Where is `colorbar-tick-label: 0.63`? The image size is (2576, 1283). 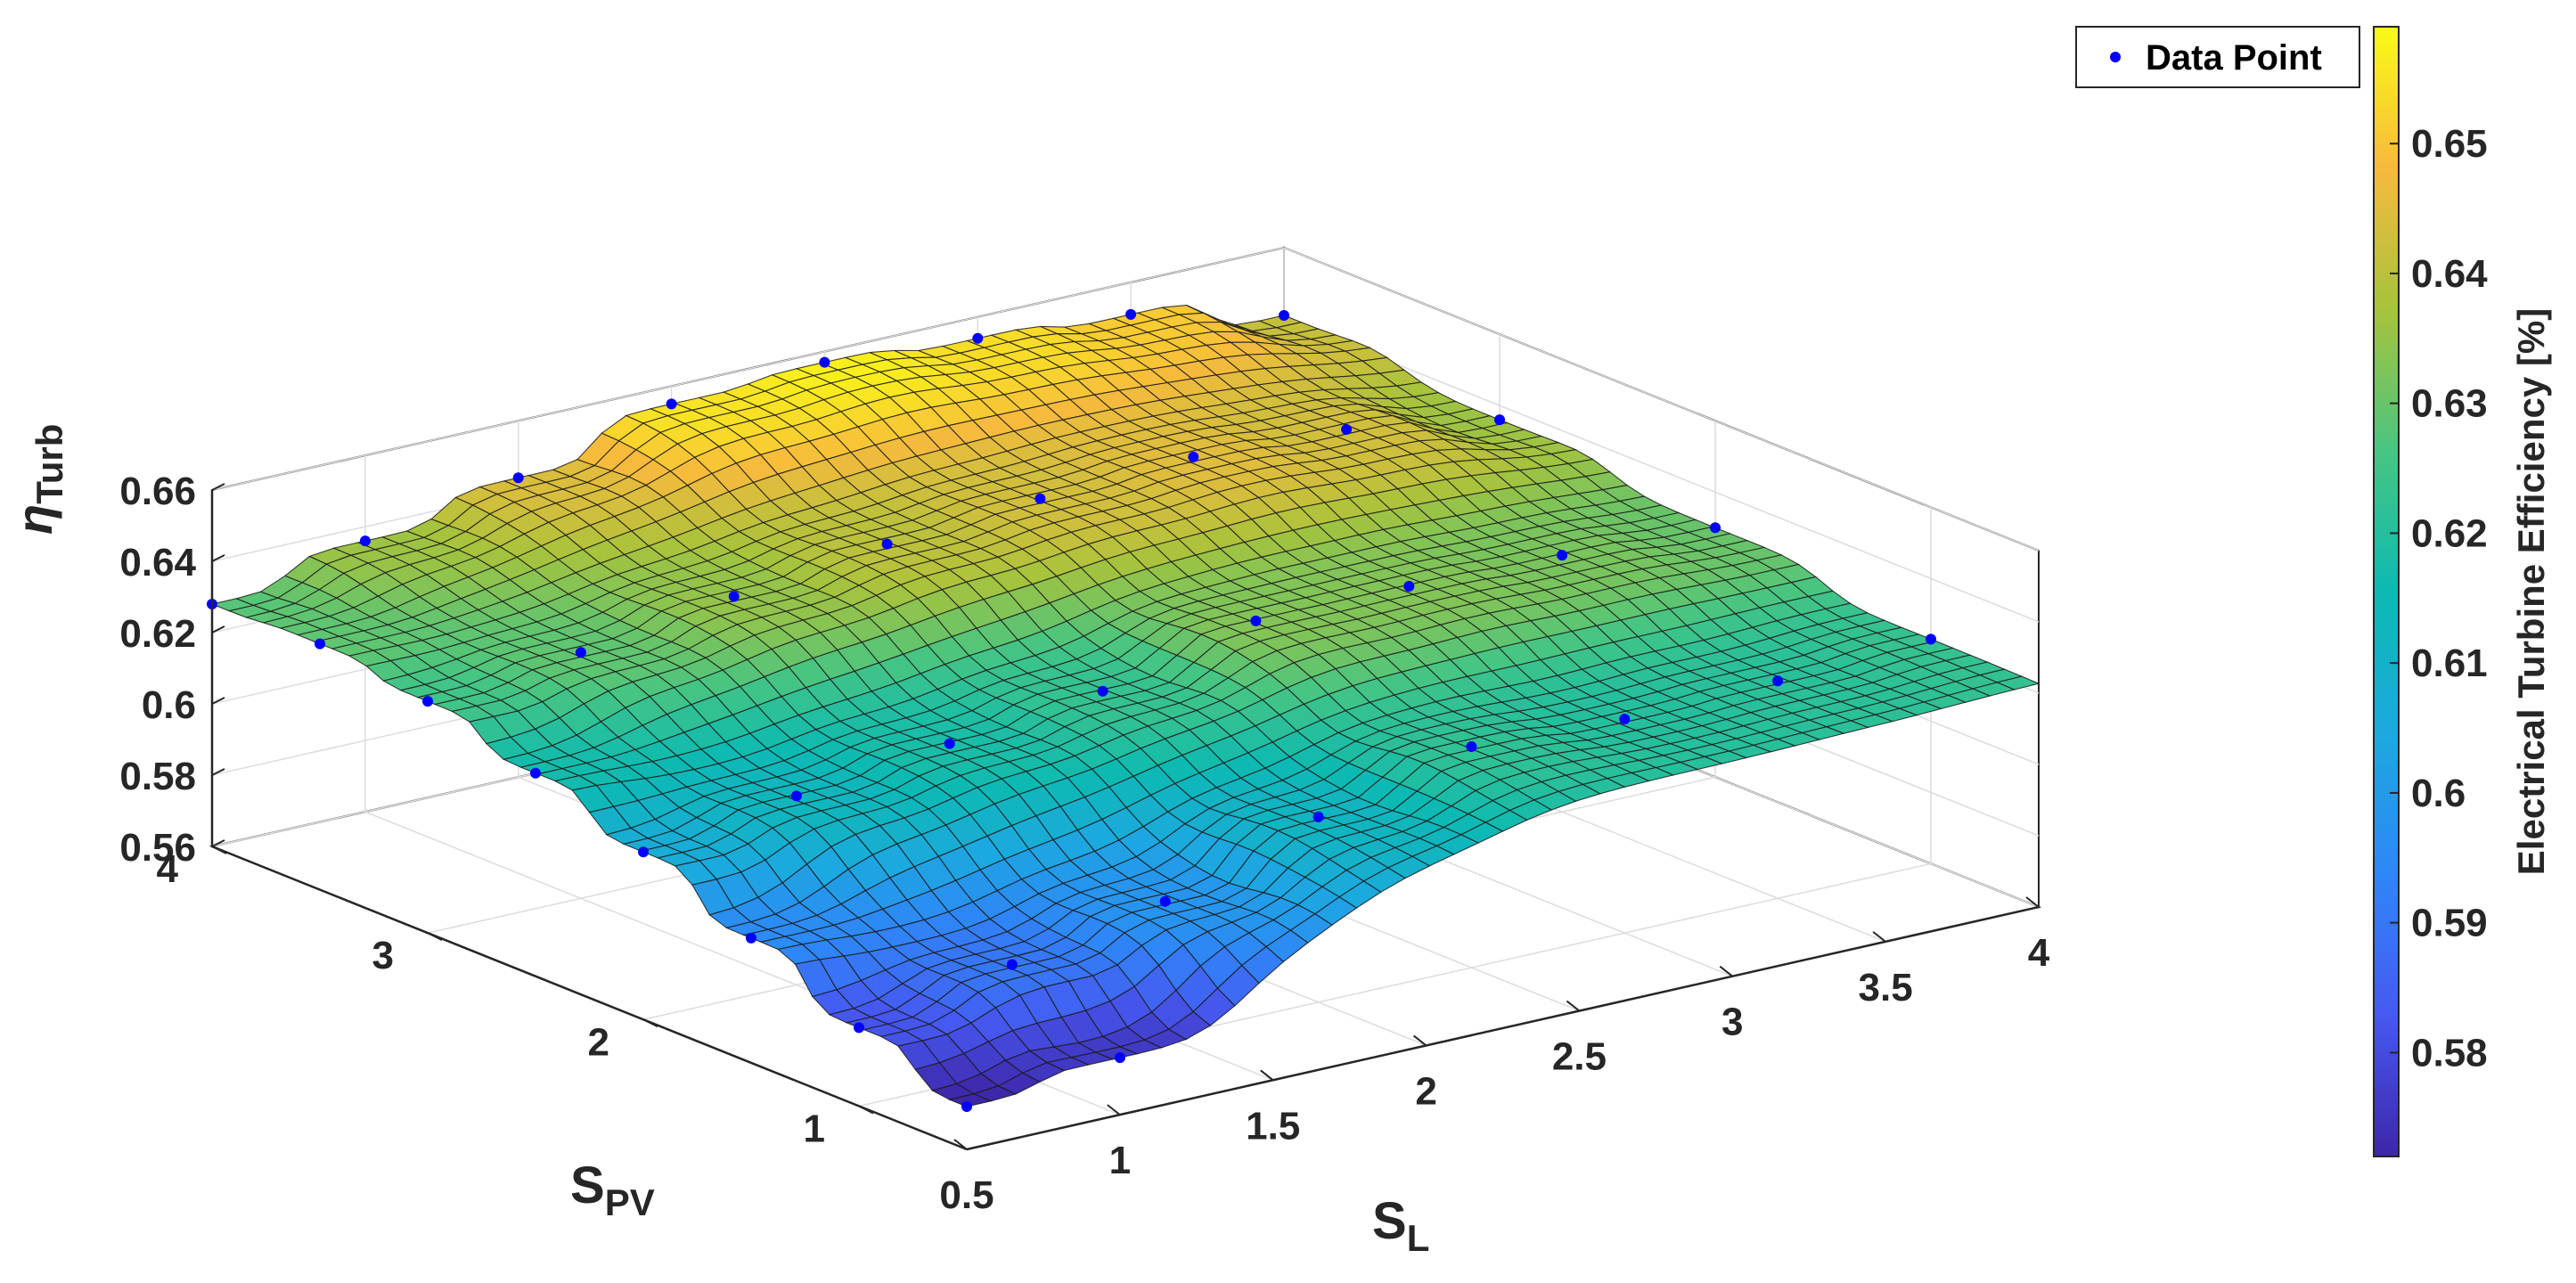 colorbar-tick-label: 0.63 is located at coordinates (2449, 404).